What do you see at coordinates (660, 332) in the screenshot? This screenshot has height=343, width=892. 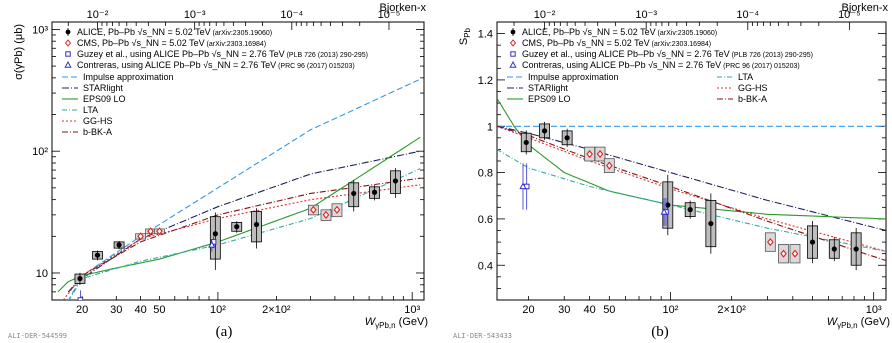 I see `panel-caption: (b)` at bounding box center [660, 332].